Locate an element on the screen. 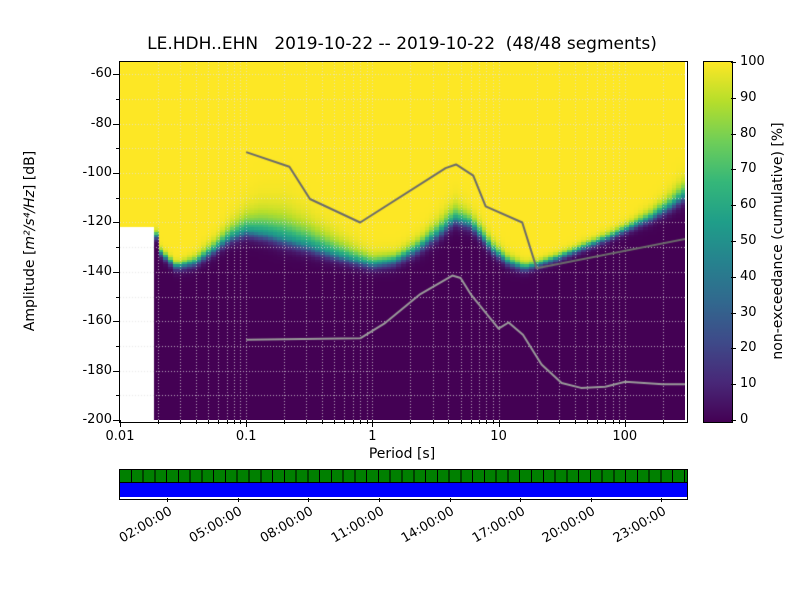 Image resolution: width=800 pixels, height=600 pixels. colorbar-tick-label: 30 is located at coordinates (748, 312).